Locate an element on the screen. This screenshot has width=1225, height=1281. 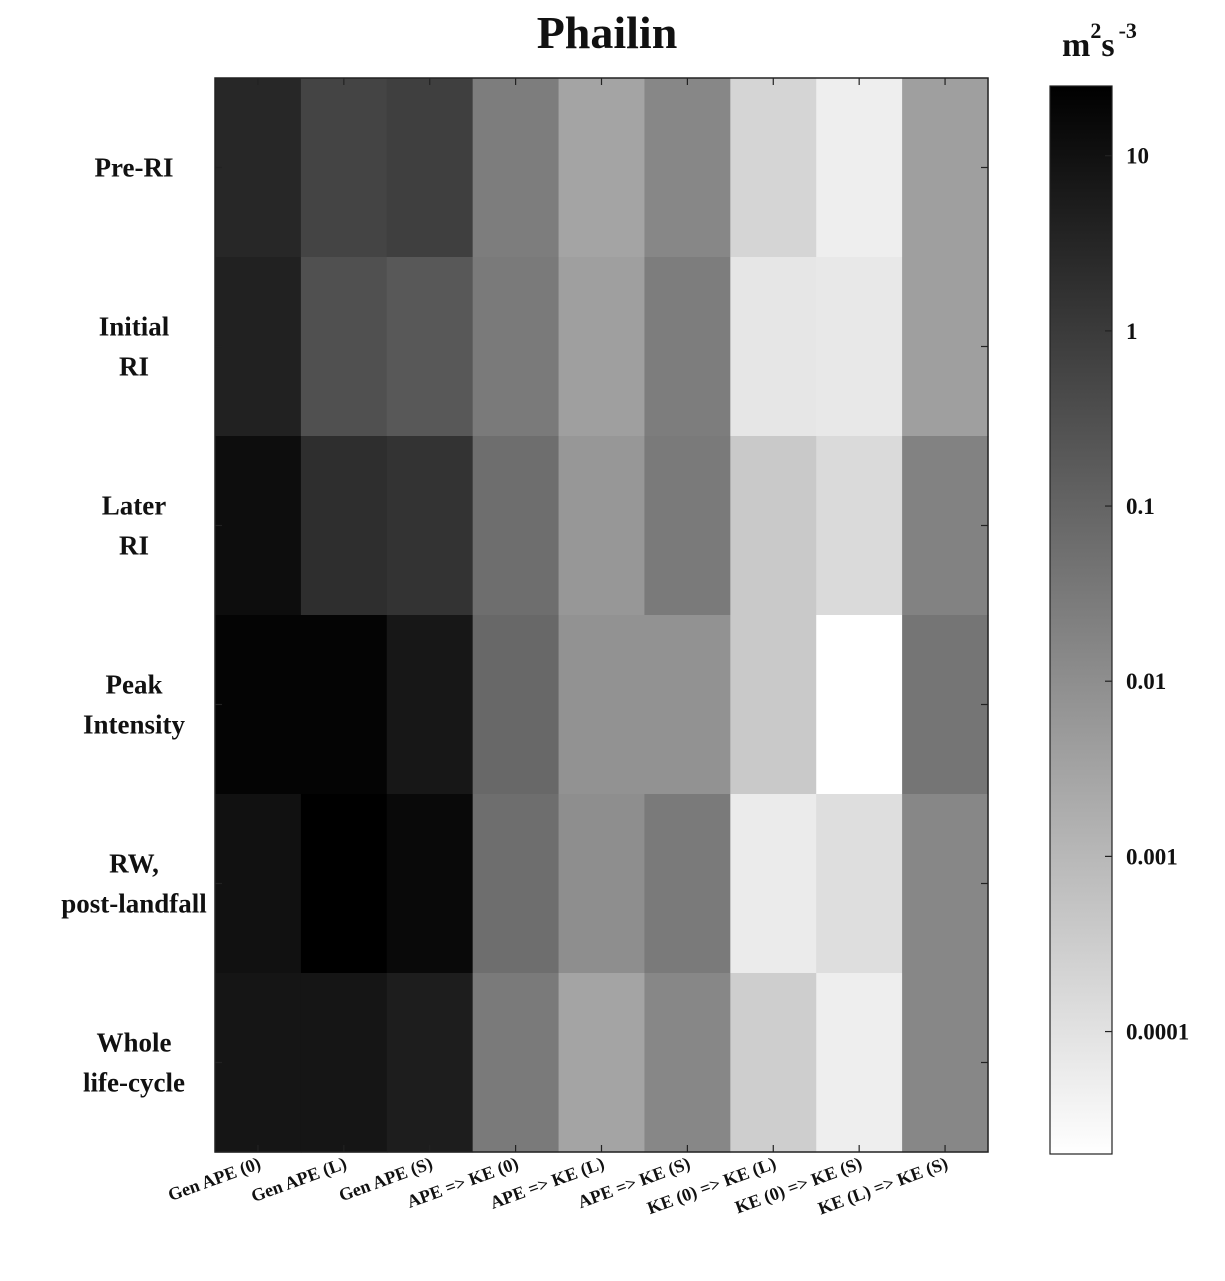
row-label-line: Peak is located at coordinates (134, 685).